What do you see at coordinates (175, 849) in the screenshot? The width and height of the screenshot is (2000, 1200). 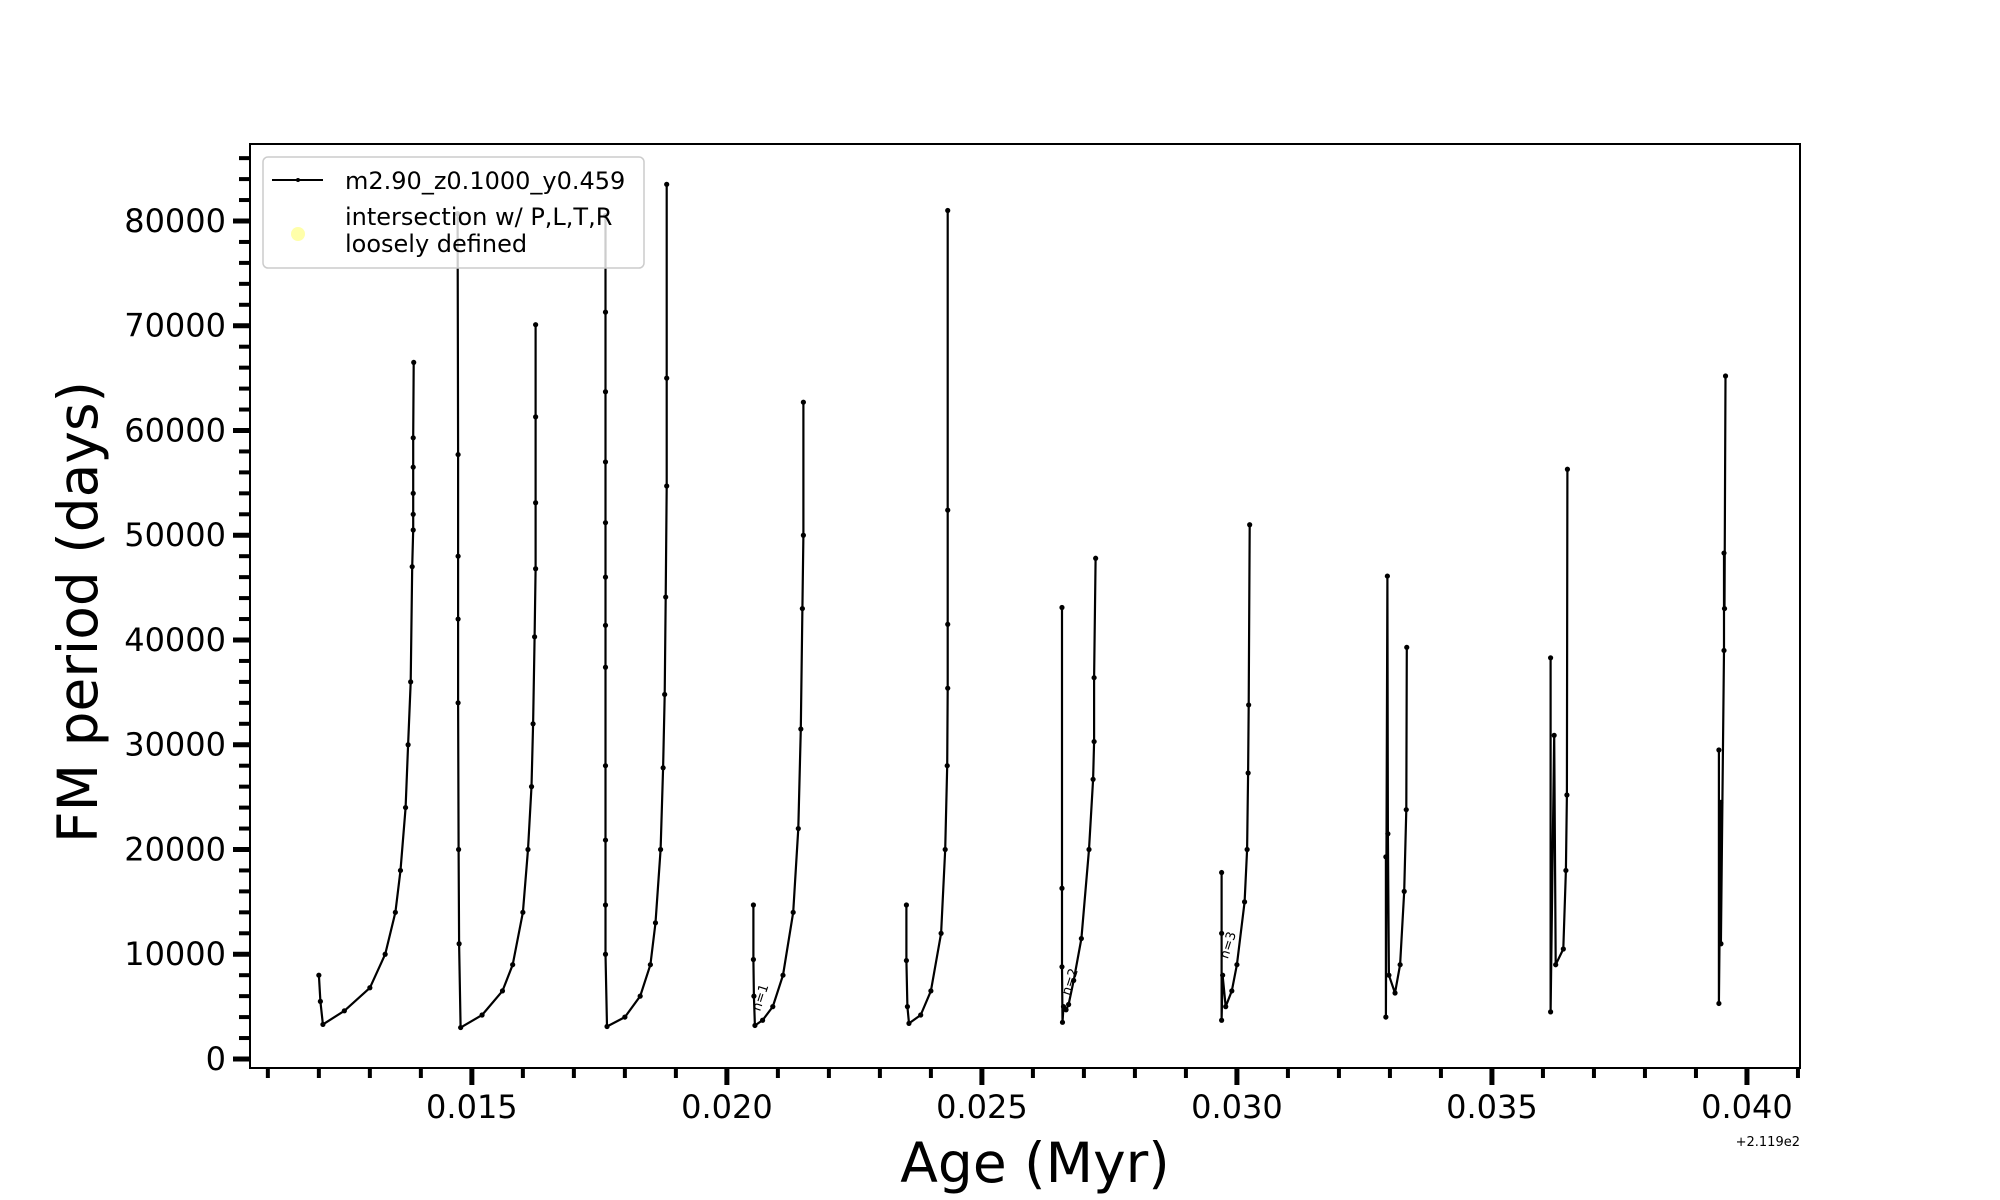 I see `y-tick-label: 20000` at bounding box center [175, 849].